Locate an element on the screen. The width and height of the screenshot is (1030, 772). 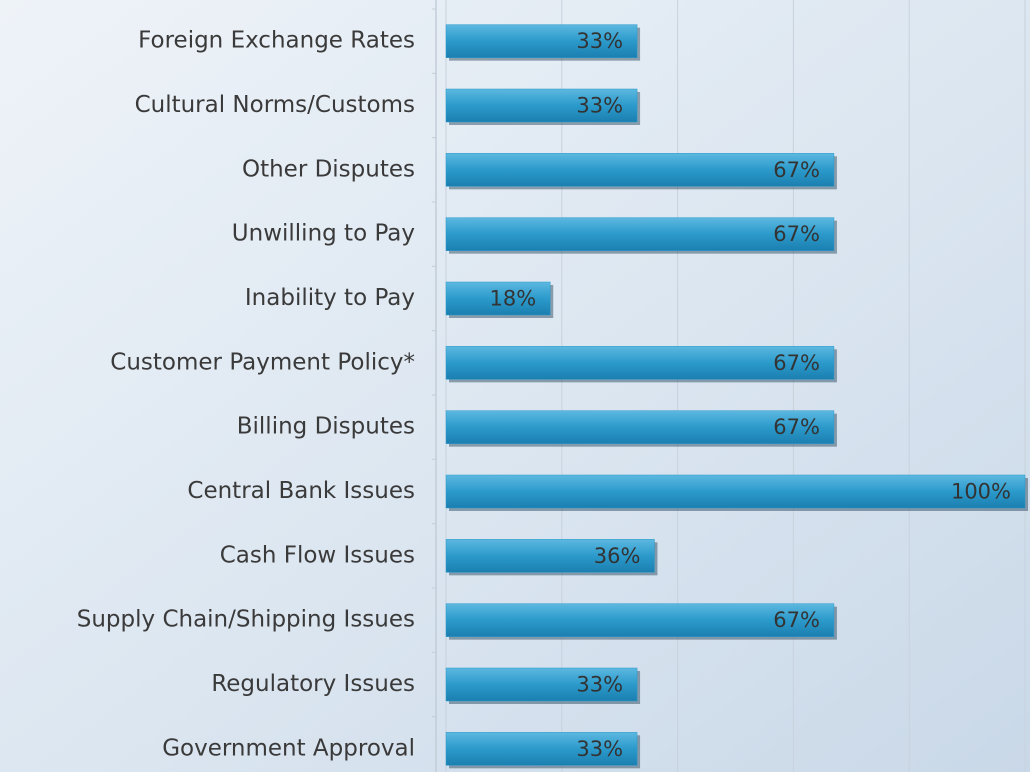
y-tick-label: Cash Flow Issues is located at coordinates (317, 555).